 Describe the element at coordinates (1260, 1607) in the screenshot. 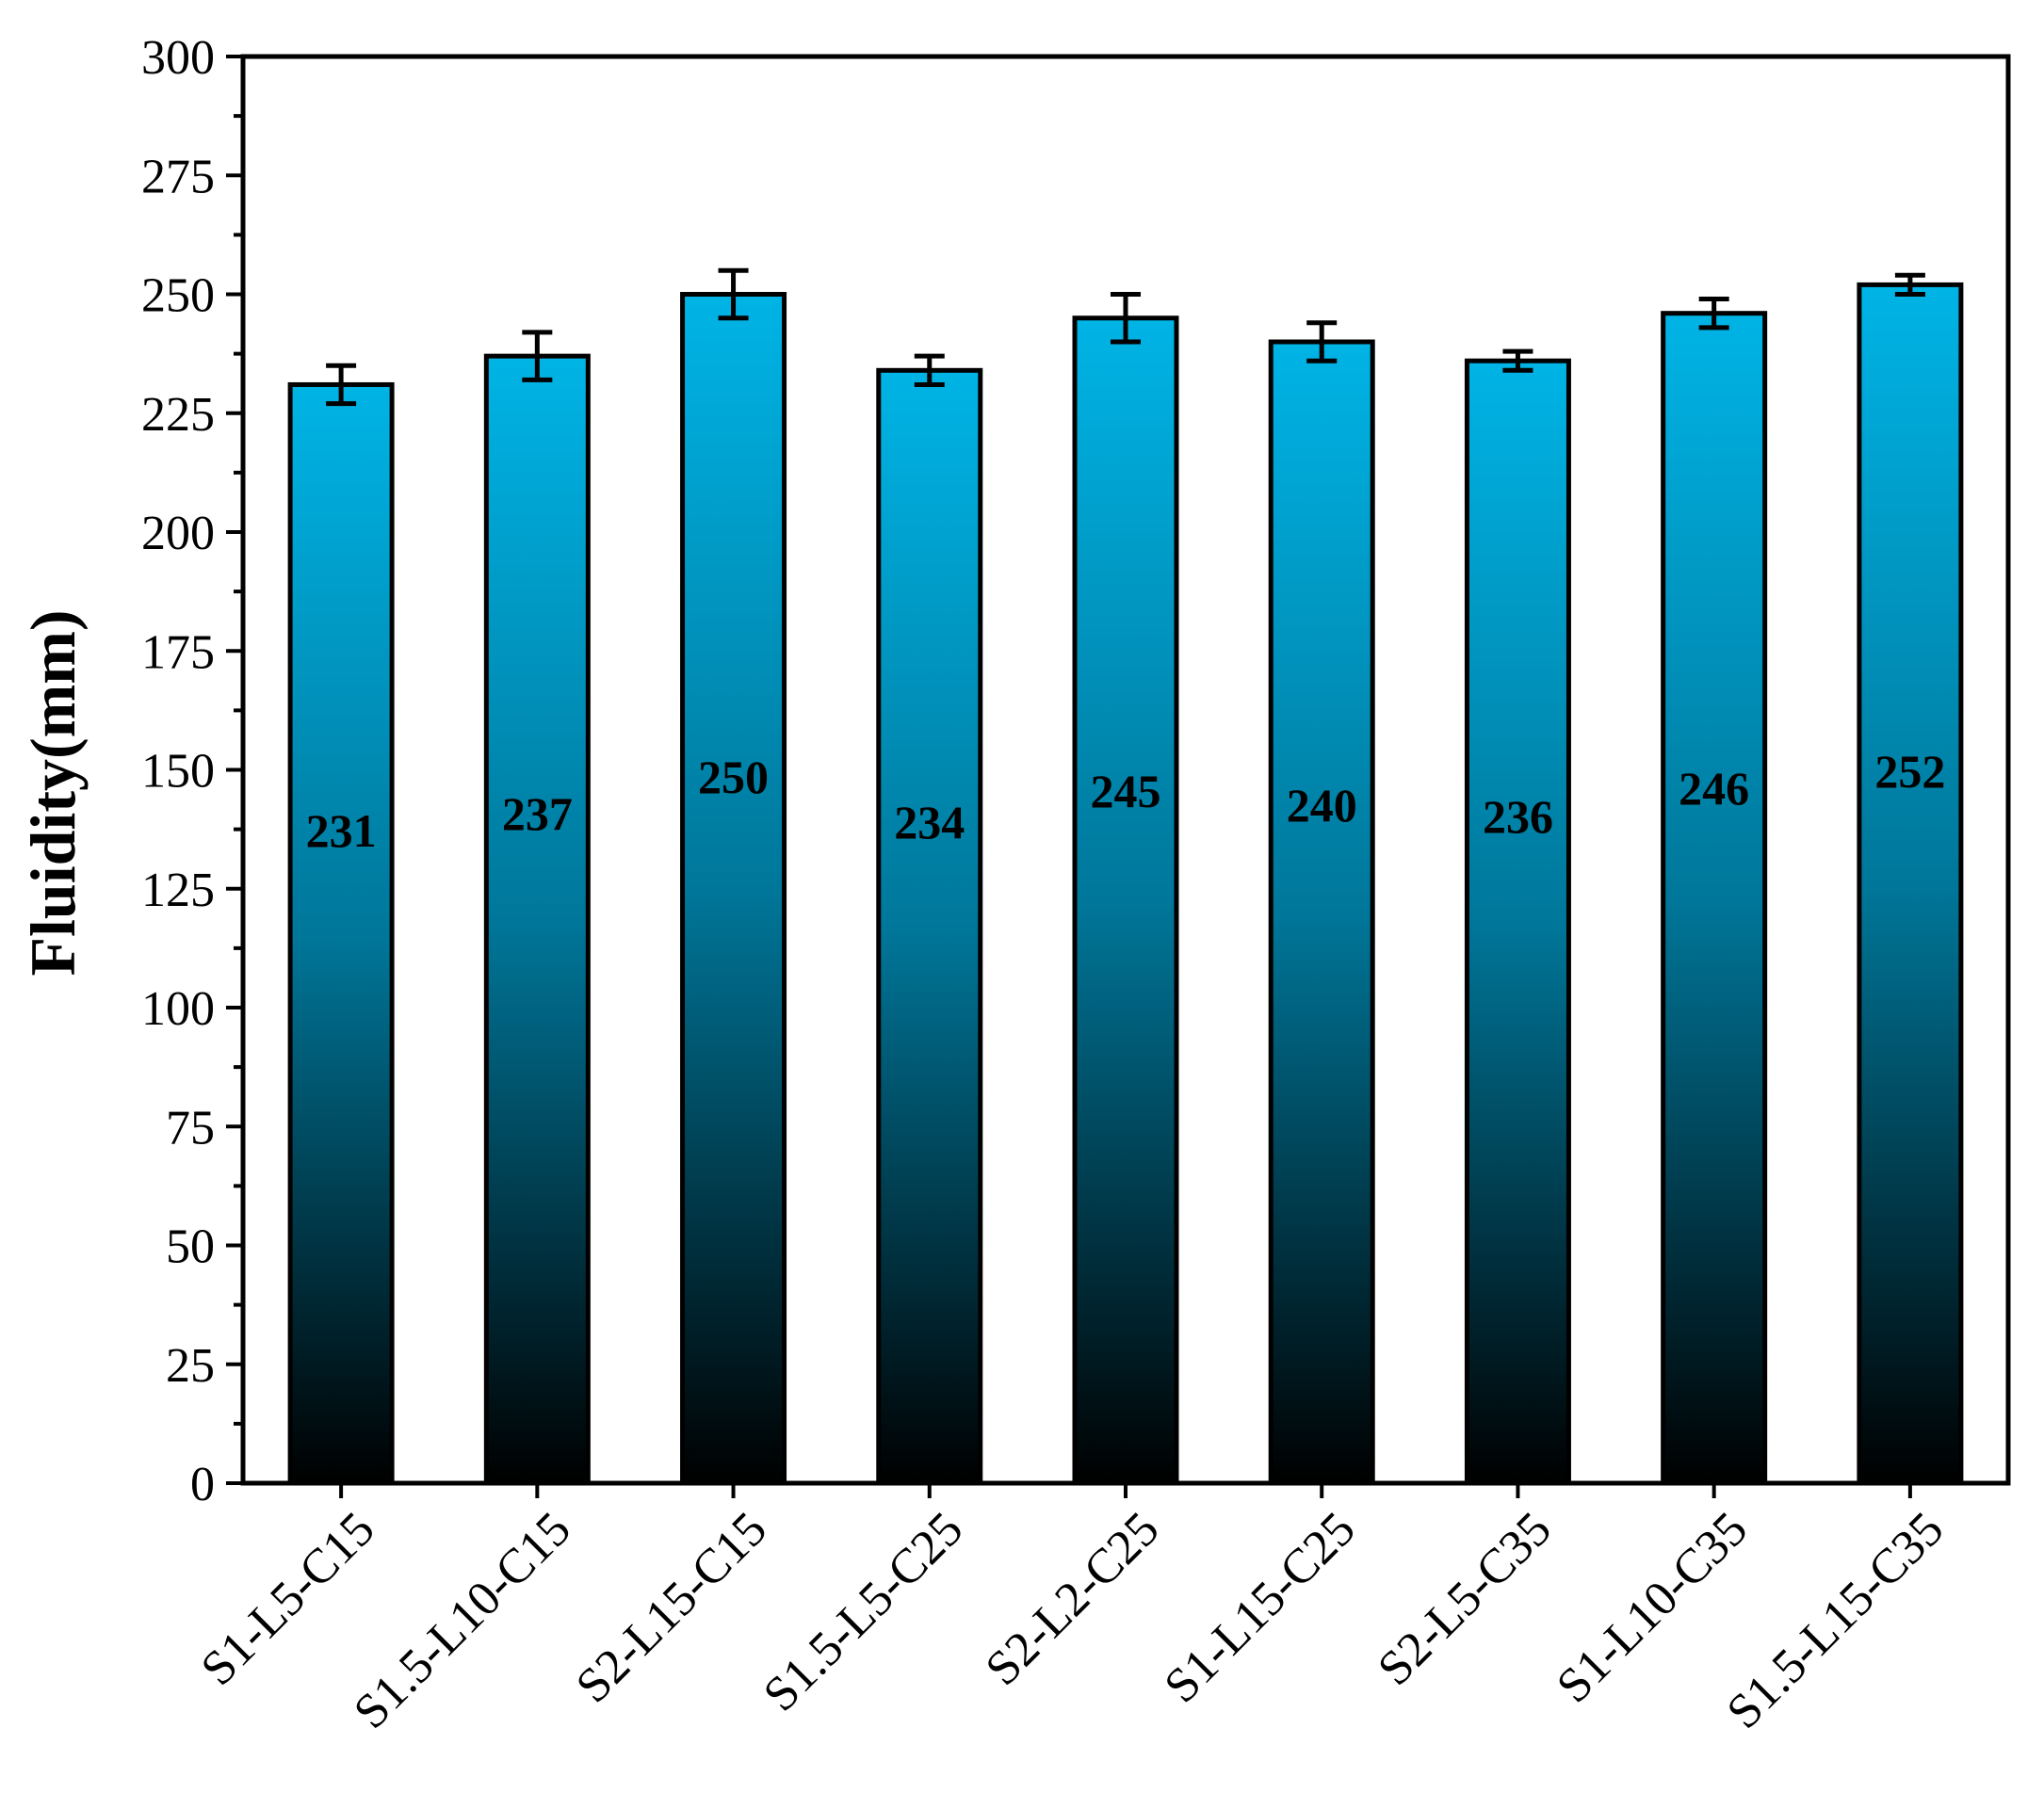

I see `x-tick-label: S1-L15-C25` at that location.